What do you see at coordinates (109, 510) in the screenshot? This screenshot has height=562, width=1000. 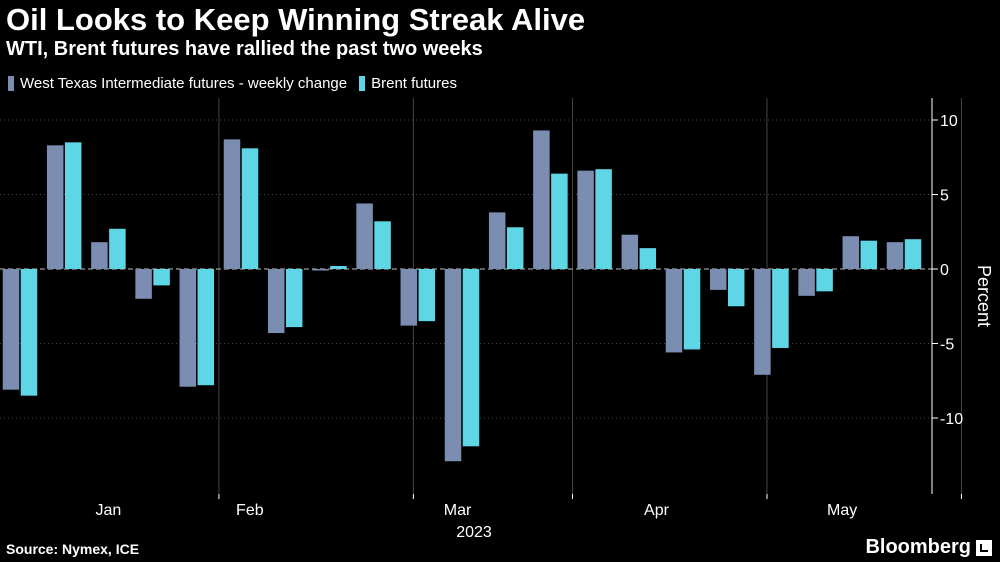 I see `x-tick-label: Jan` at bounding box center [109, 510].